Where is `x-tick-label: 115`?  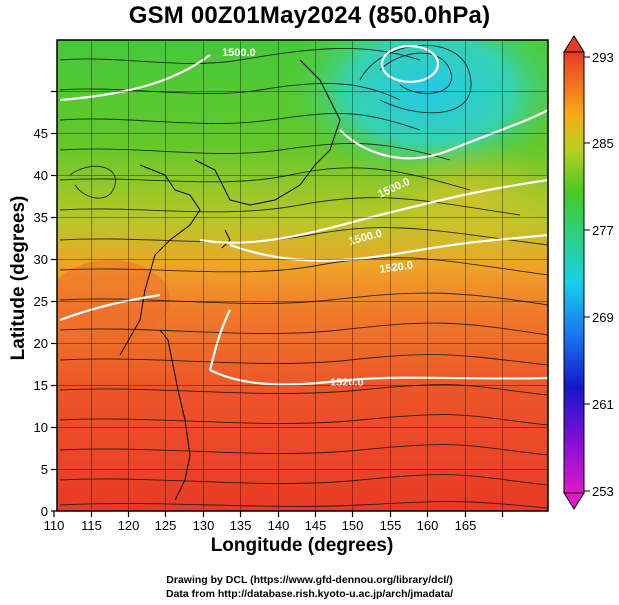
x-tick-label: 115 is located at coordinates (91, 525).